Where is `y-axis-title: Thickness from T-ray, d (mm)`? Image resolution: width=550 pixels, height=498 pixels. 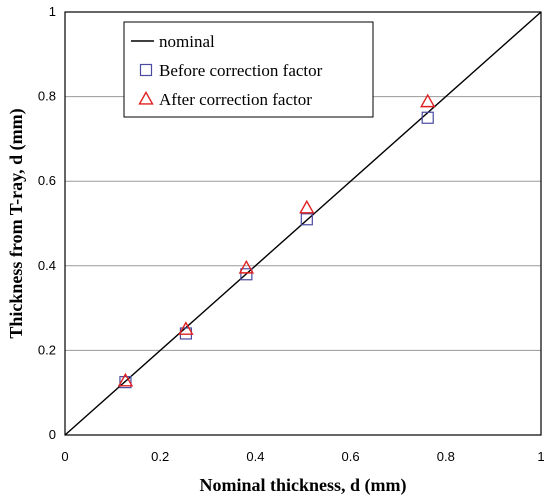 y-axis-title: Thickness from T-ray, d (mm) is located at coordinates (16, 223).